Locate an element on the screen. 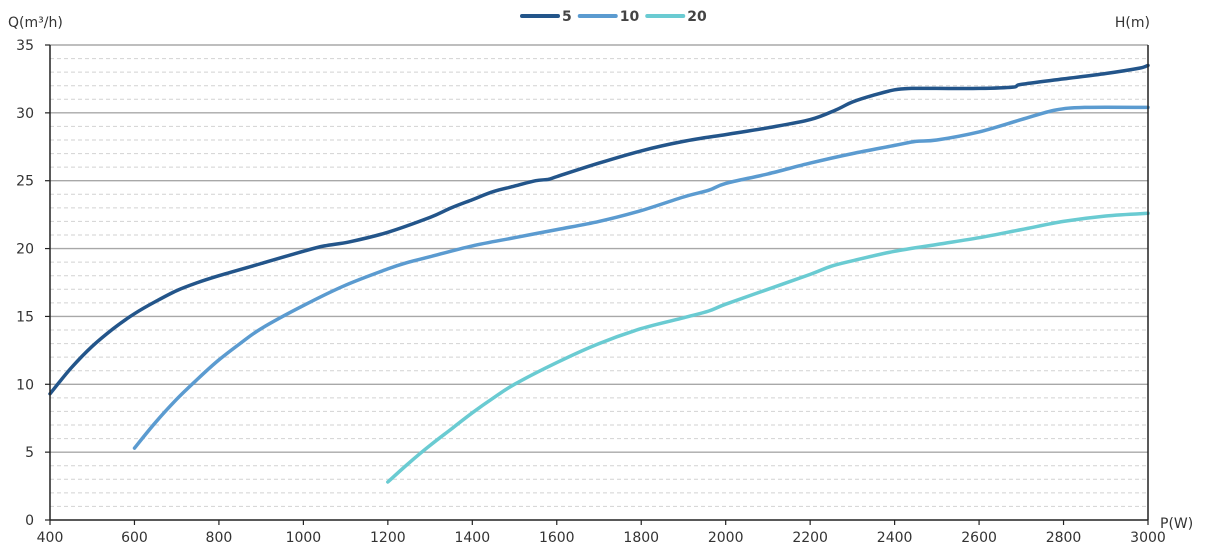 This screenshot has width=1211, height=558. y-tick-label: 10 is located at coordinates (25, 385).